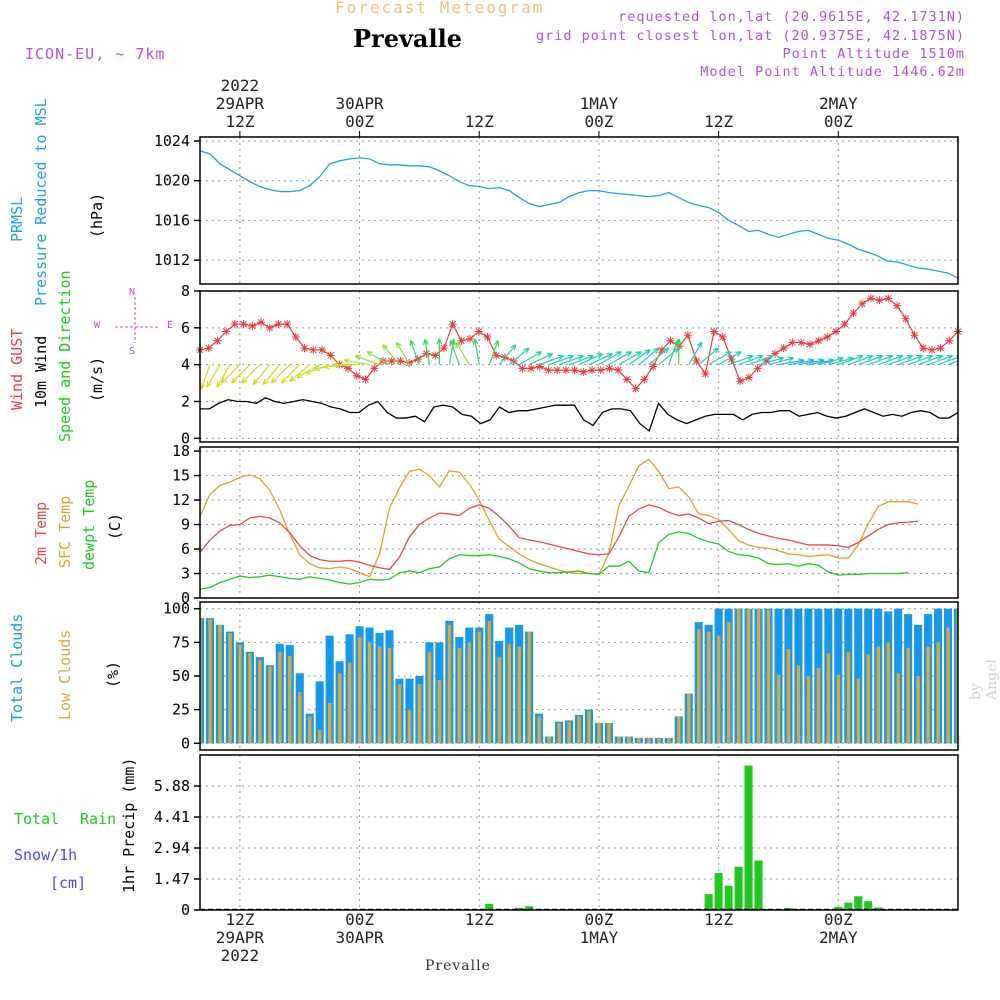 Image resolution: width=1000 pixels, height=1000 pixels. What do you see at coordinates (407, 38) in the screenshot?
I see `chart-title: Prevalle` at bounding box center [407, 38].